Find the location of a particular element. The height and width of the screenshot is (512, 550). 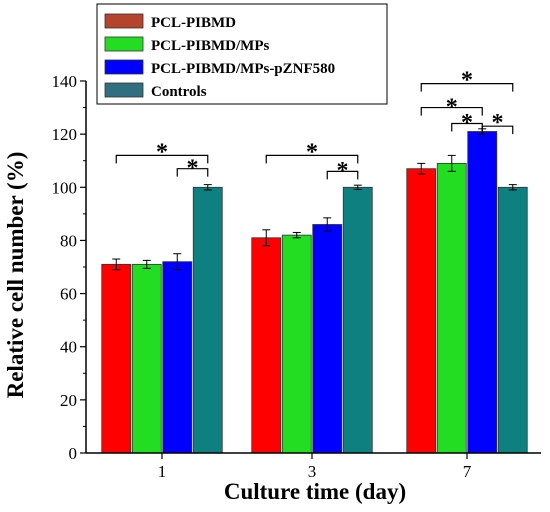

legend-item: PCL-PIBMD is located at coordinates (170, 22).